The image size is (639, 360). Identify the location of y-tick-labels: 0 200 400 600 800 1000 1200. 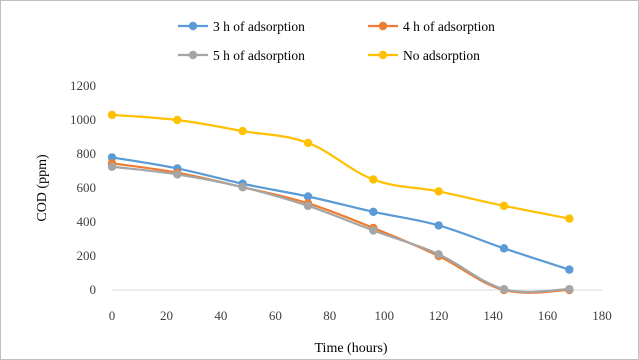
(83, 187).